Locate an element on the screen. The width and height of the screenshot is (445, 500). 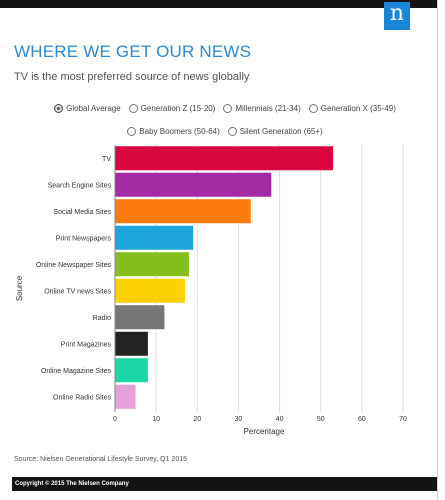
filter-option-global-average: Global Average is located at coordinates (87, 108).